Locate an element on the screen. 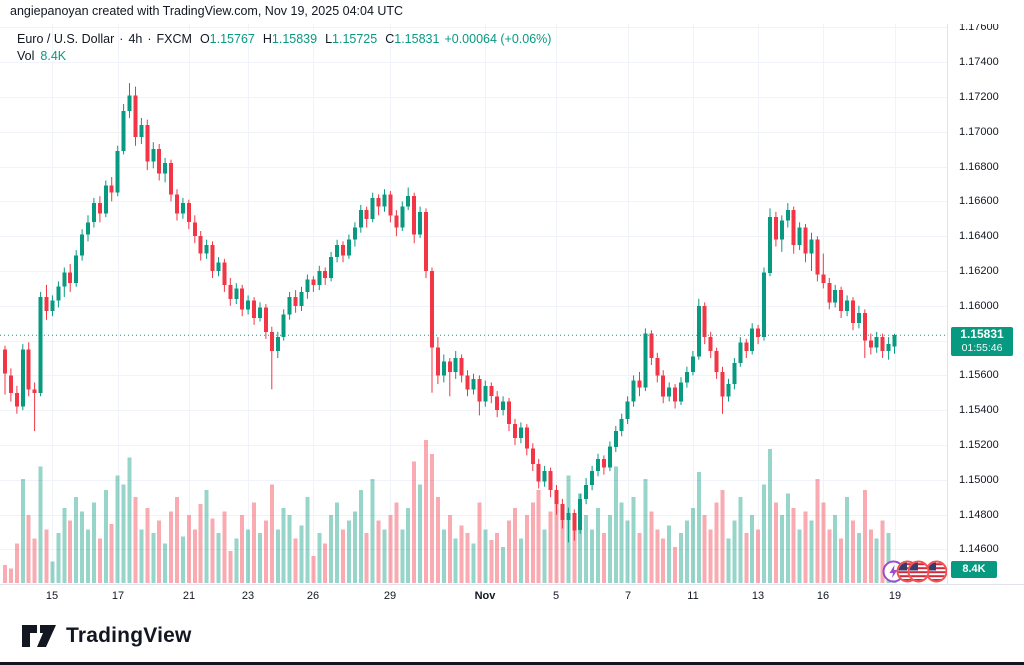  volume-label: Vol is located at coordinates (26, 56).